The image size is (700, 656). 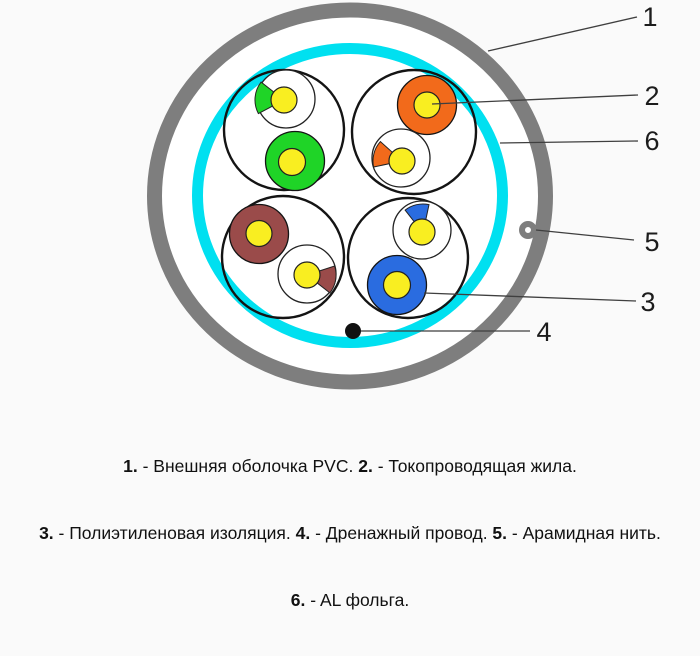 What do you see at coordinates (530, 297) in the screenshot?
I see `leader-line-insulation` at bounding box center [530, 297].